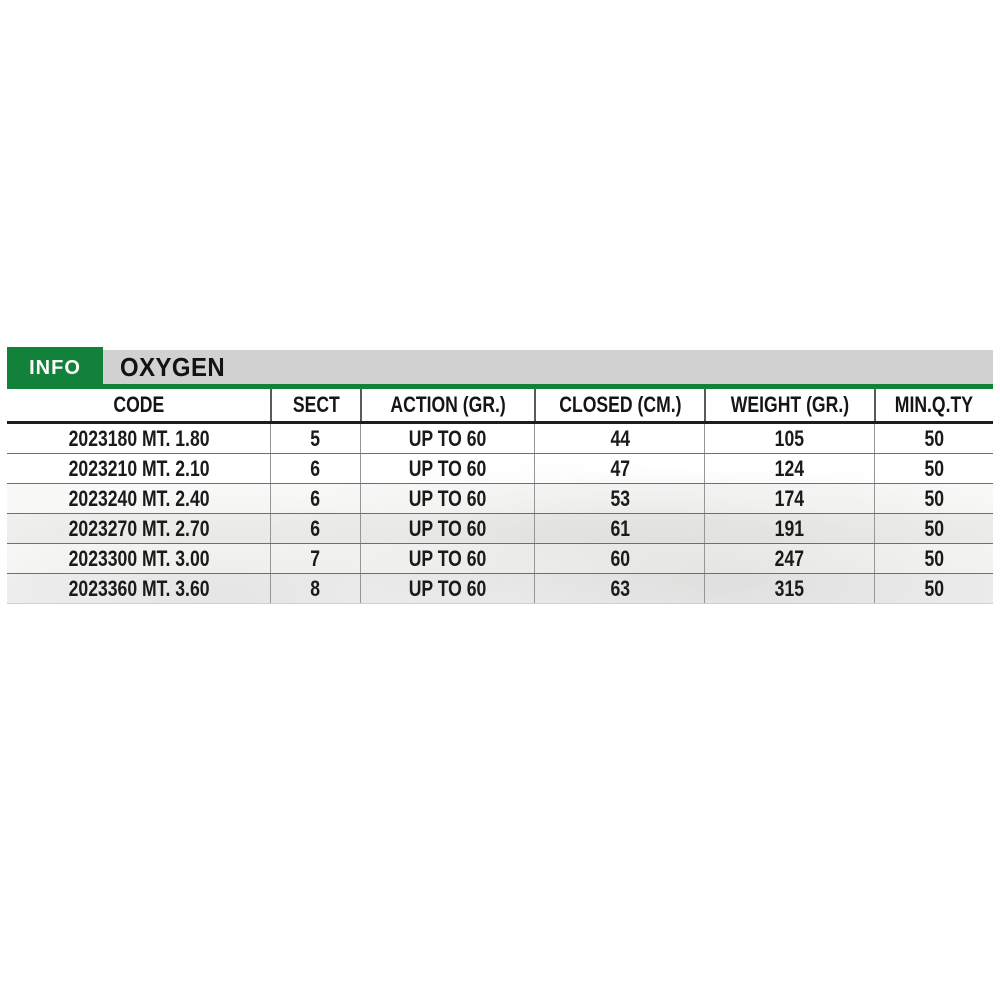 The width and height of the screenshot is (1000, 1000). What do you see at coordinates (789, 498) in the screenshot?
I see `cell-weight: 174` at bounding box center [789, 498].